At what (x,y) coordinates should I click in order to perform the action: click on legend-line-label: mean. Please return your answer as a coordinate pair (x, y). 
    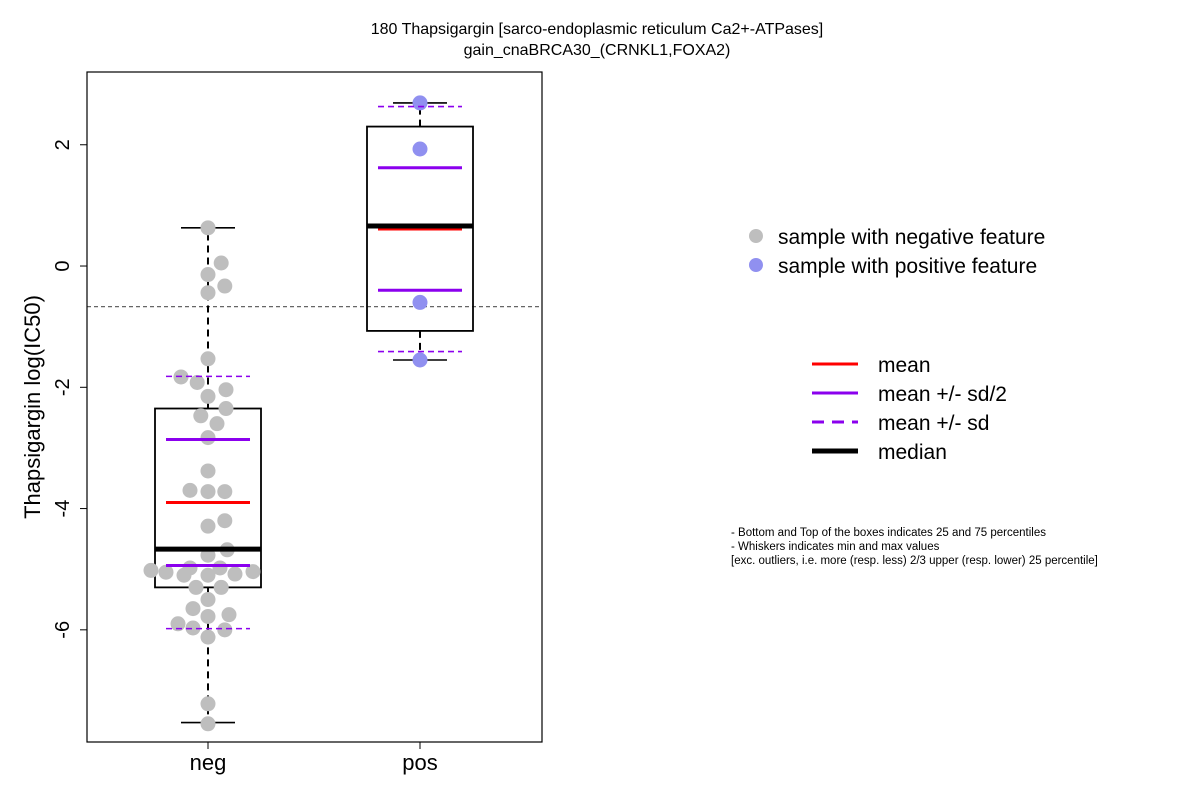
    Looking at the image, I should click on (904, 365).